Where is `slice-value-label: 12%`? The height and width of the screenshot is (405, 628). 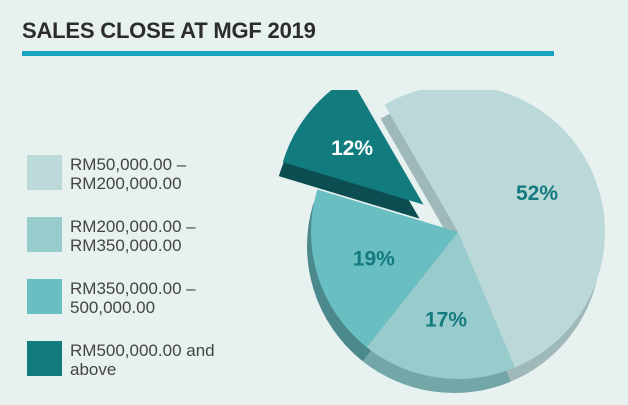
slice-value-label: 12% is located at coordinates (352, 148).